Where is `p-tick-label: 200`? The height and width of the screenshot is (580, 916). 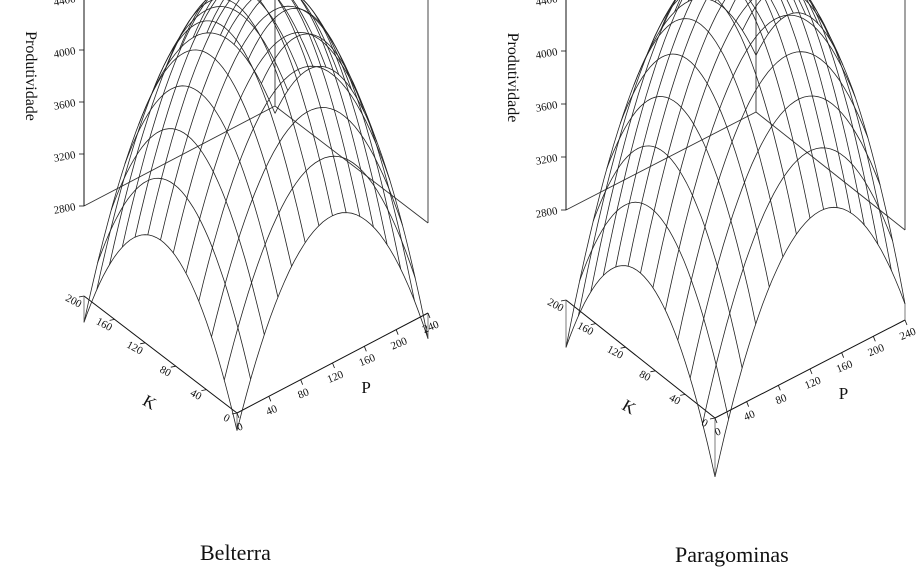
p-tick-label: 200 is located at coordinates (399, 343).